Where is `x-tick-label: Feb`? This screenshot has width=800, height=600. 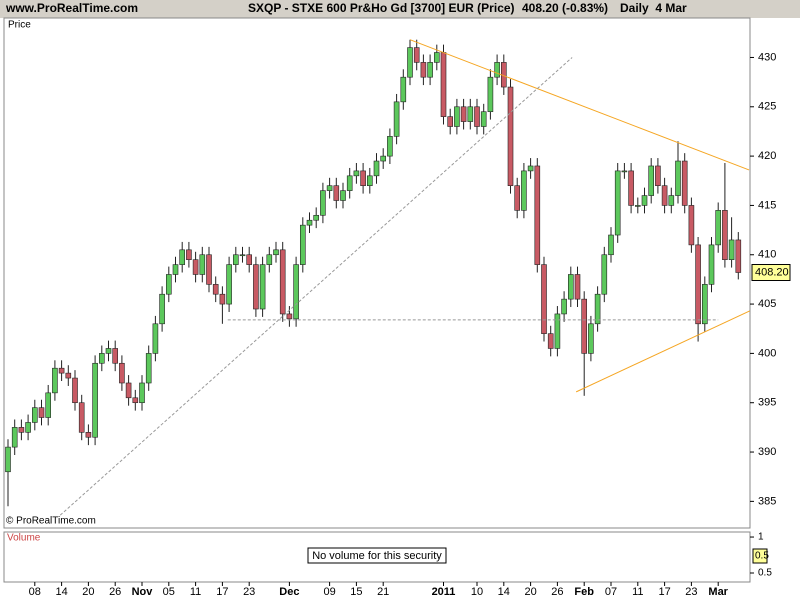 x-tick-label: Feb is located at coordinates (584, 592).